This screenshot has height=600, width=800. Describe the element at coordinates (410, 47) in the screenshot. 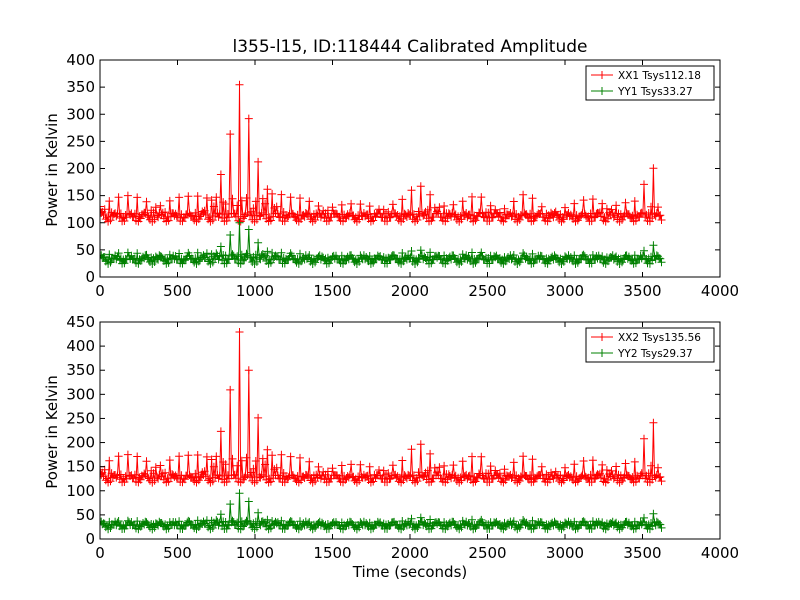

I see `chart-title: l355-l15, ID:118444 Calibrated Amplitude` at that location.